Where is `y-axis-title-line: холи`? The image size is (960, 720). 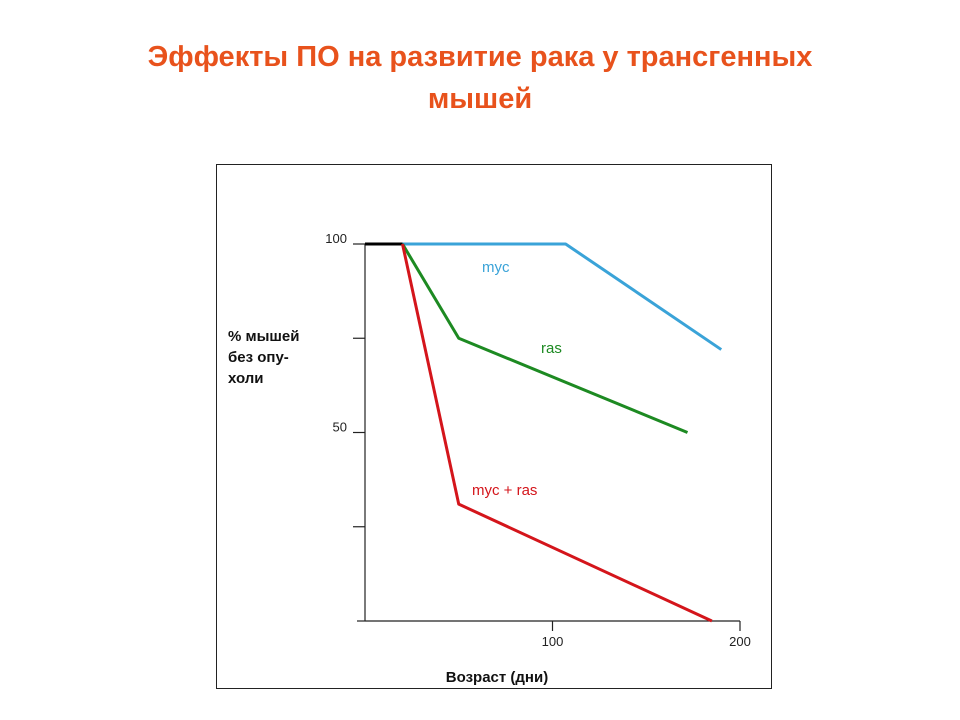
y-axis-title-line: холи is located at coordinates (246, 378).